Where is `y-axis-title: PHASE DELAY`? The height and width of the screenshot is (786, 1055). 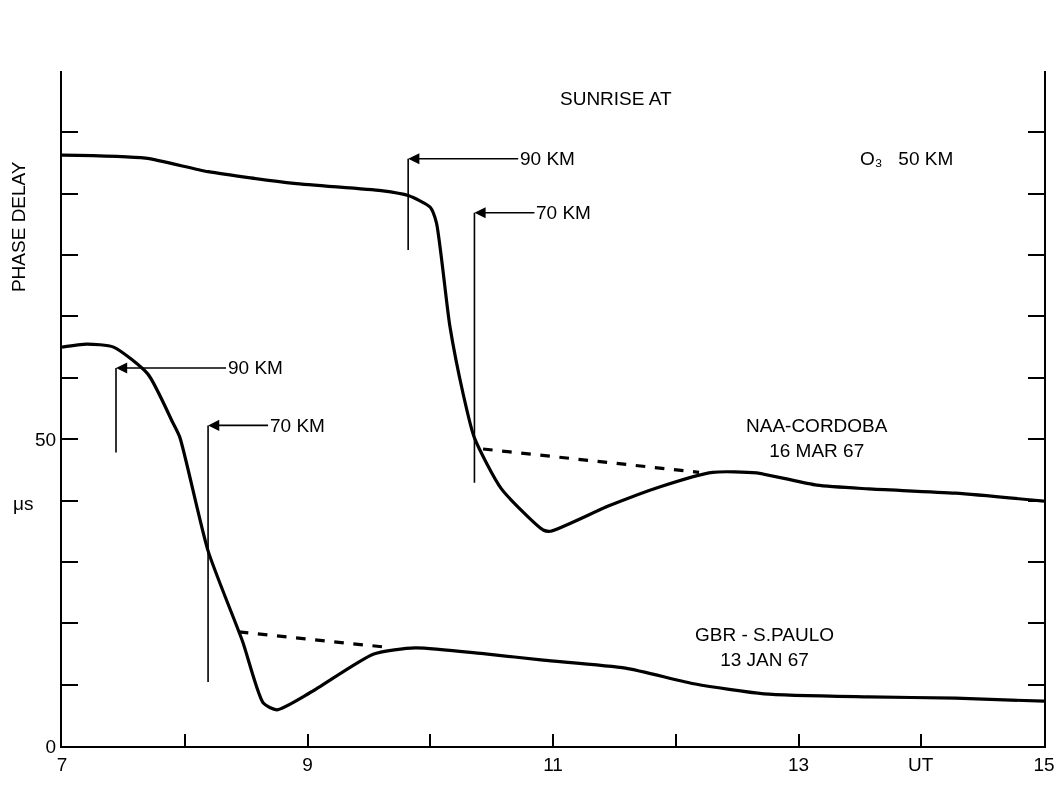 y-axis-title: PHASE DELAY is located at coordinates (18, 227).